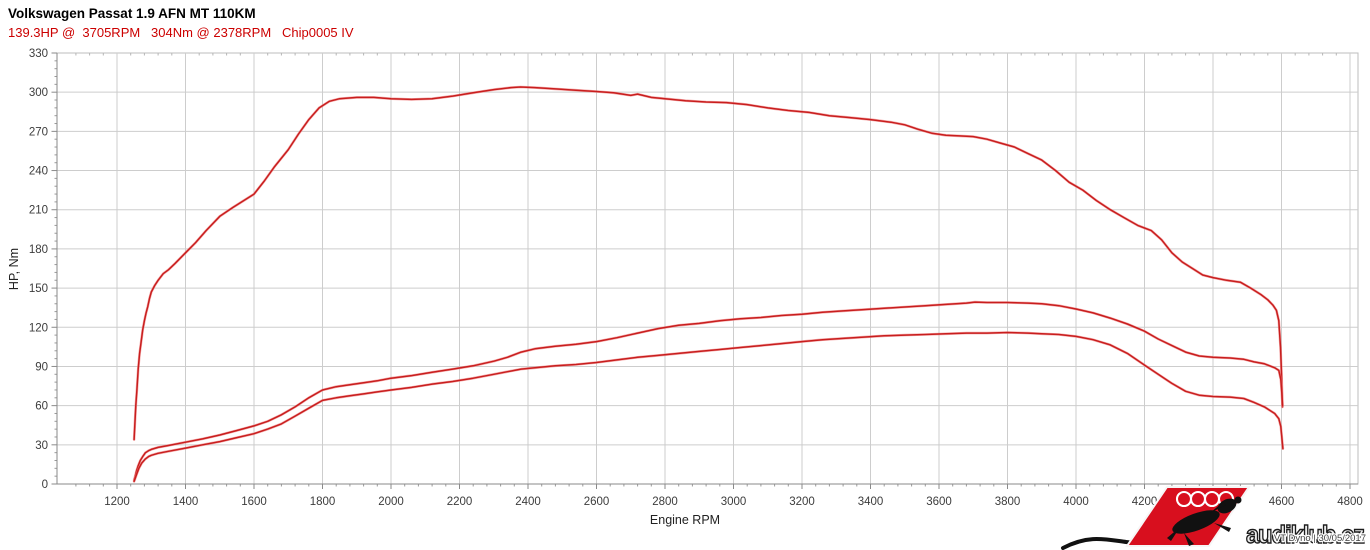 The image size is (1370, 550). What do you see at coordinates (38, 54) in the screenshot?
I see `y-tick-label: 330` at bounding box center [38, 54].